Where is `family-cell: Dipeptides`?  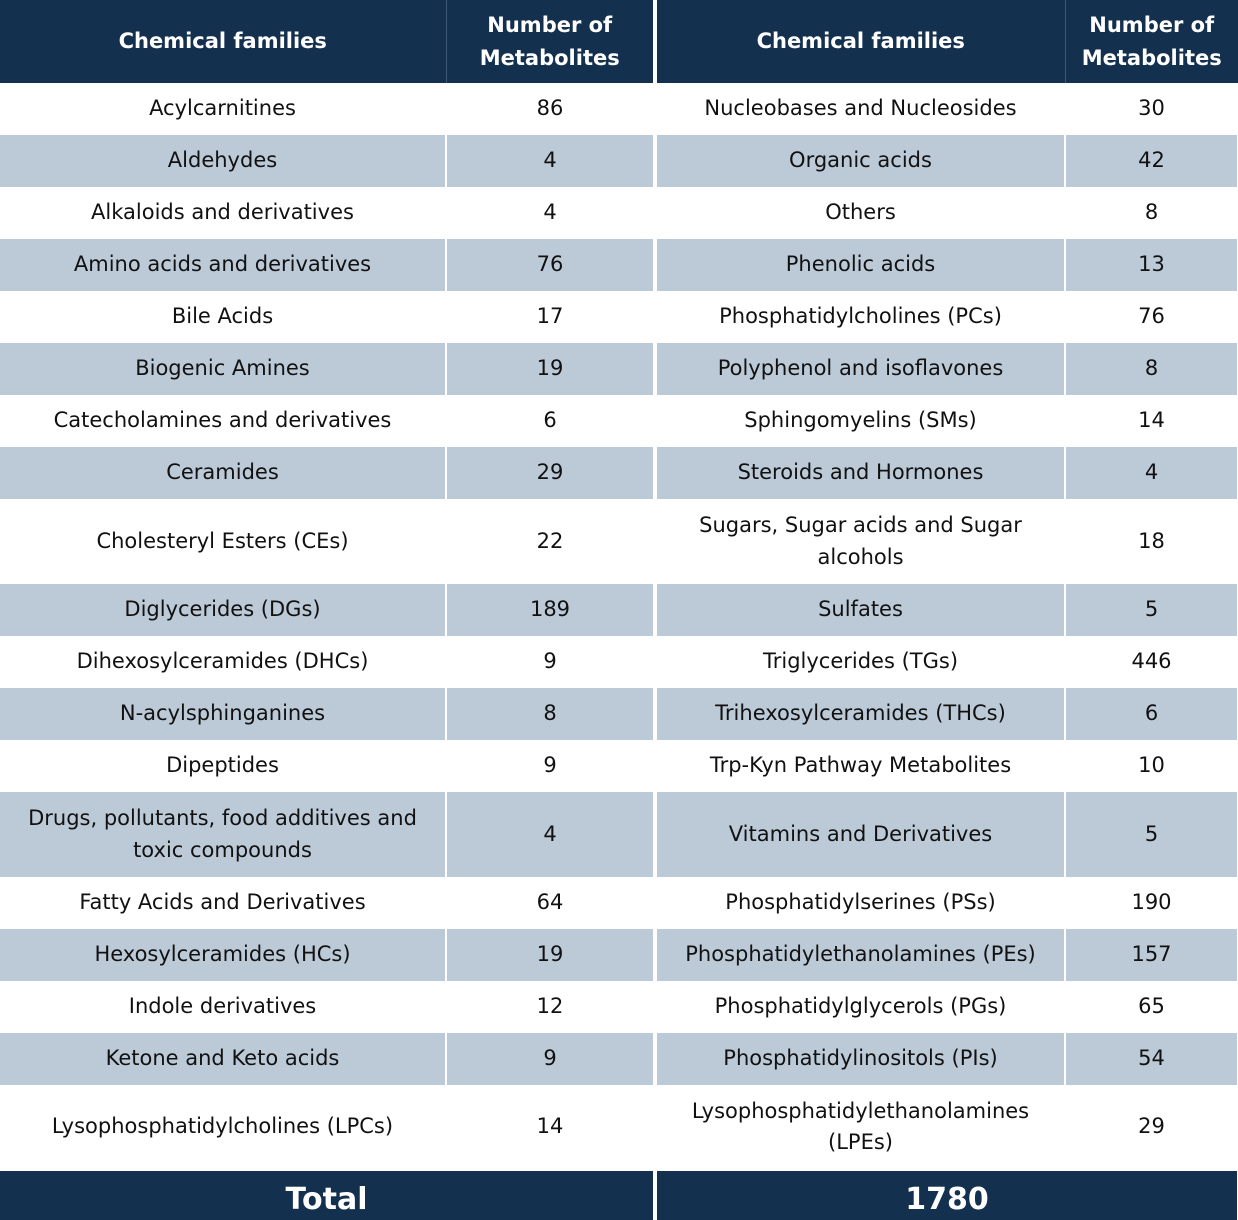 family-cell: Dipeptides is located at coordinates (223, 766).